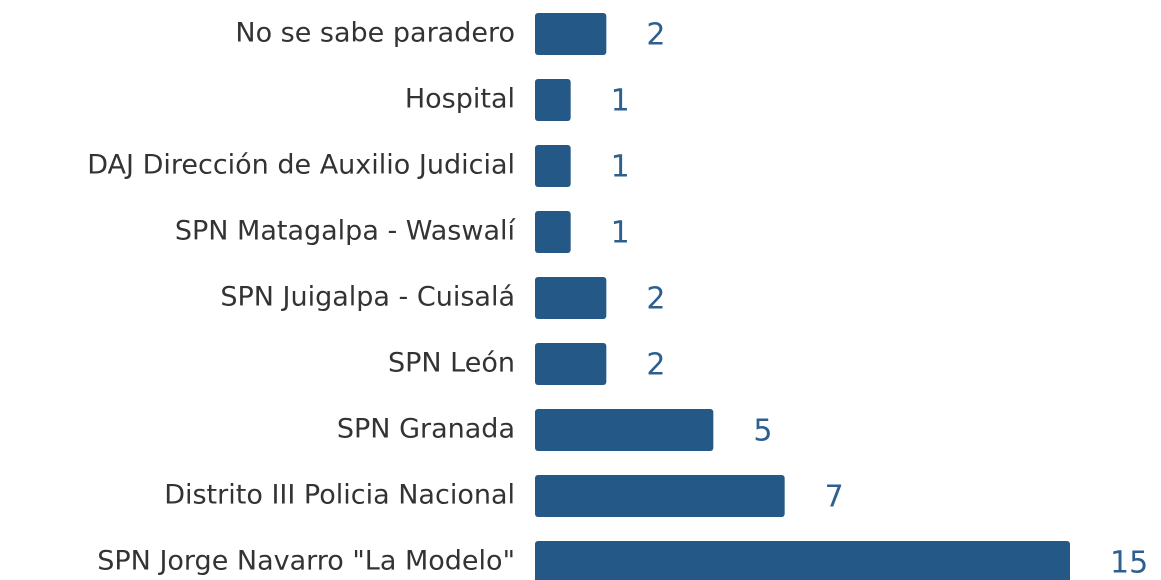 This screenshot has height=580, width=1161. I want to click on value-label: 7, so click(834, 497).